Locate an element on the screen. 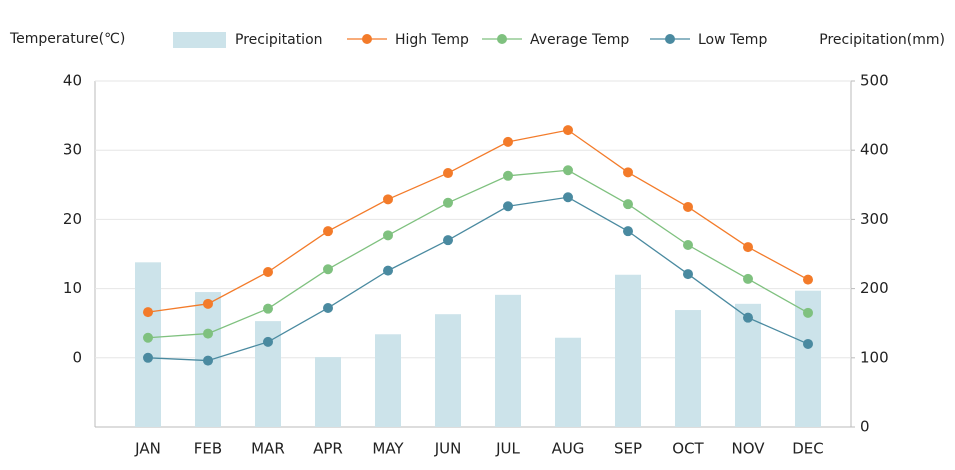 The image size is (955, 470). x-tick-label: JAN is located at coordinates (147, 449).